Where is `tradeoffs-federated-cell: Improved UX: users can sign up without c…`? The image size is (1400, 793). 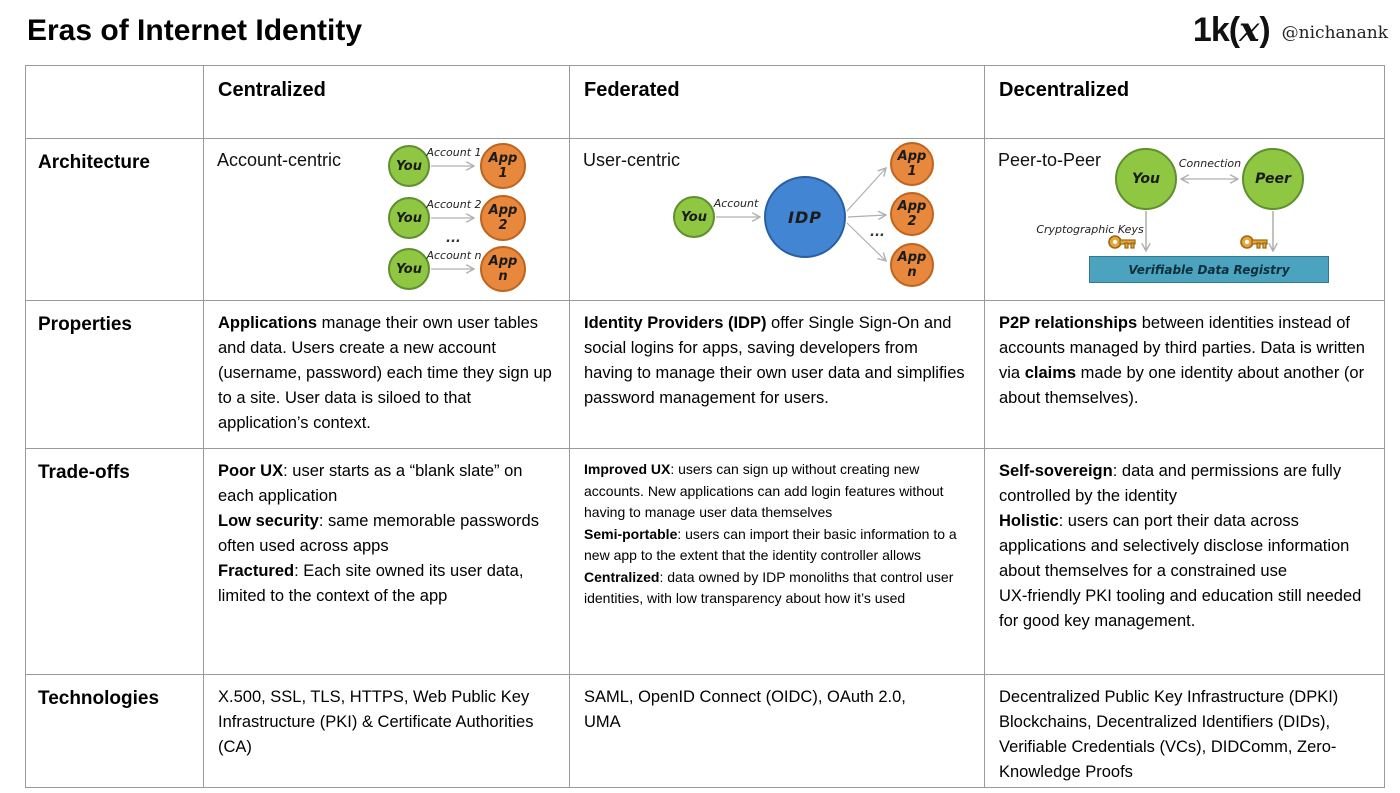
tradeoffs-federated-cell: Improved UX: users can sign up without c… is located at coordinates (777, 562).